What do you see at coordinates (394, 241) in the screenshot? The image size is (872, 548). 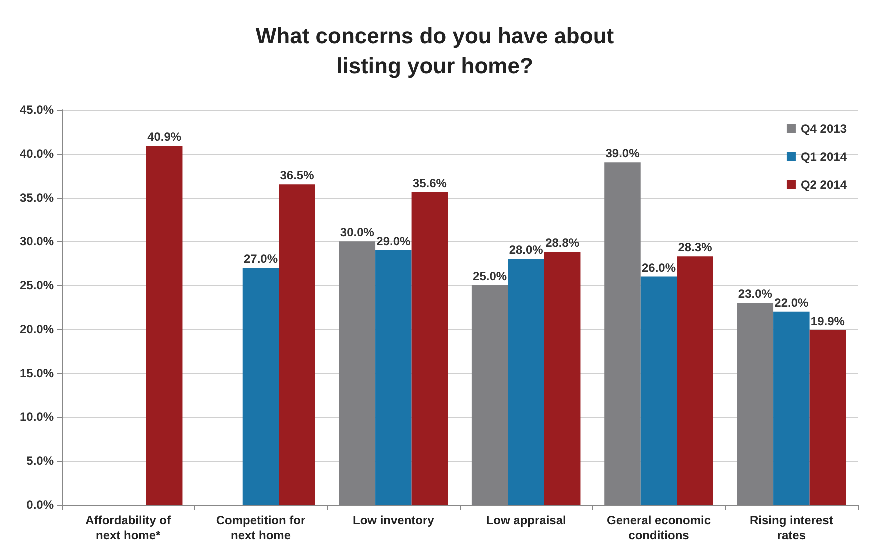 I see `data-label: 29.0%` at bounding box center [394, 241].